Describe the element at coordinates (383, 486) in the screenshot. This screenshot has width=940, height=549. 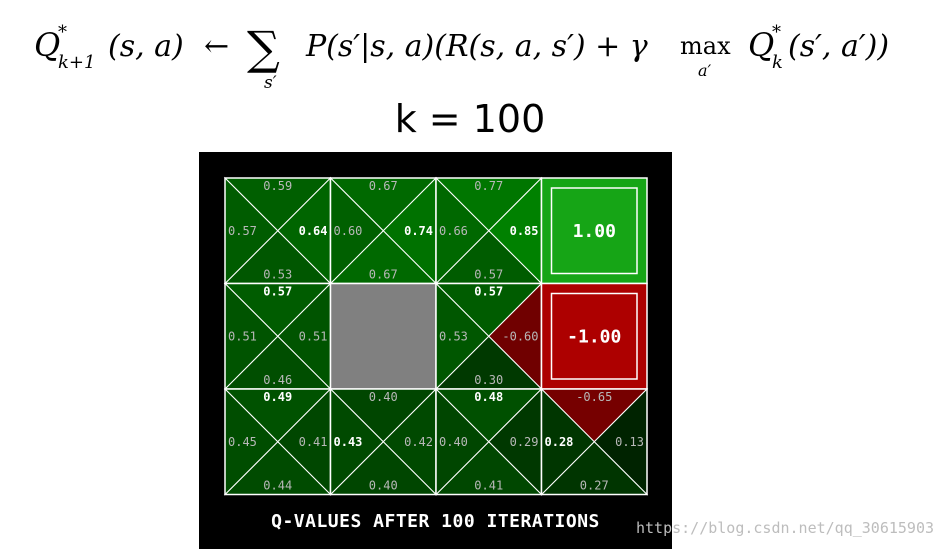
I see `q-value-south: 0.40` at that location.